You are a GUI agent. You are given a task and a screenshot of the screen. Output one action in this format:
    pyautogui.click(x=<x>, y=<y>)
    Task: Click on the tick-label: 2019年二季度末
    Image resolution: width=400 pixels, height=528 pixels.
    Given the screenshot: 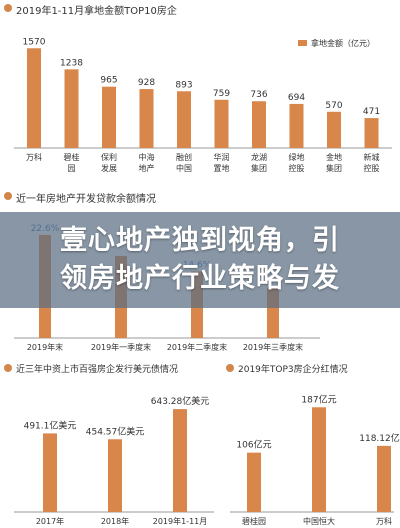 What is the action you would take?
    pyautogui.click(x=197, y=347)
    